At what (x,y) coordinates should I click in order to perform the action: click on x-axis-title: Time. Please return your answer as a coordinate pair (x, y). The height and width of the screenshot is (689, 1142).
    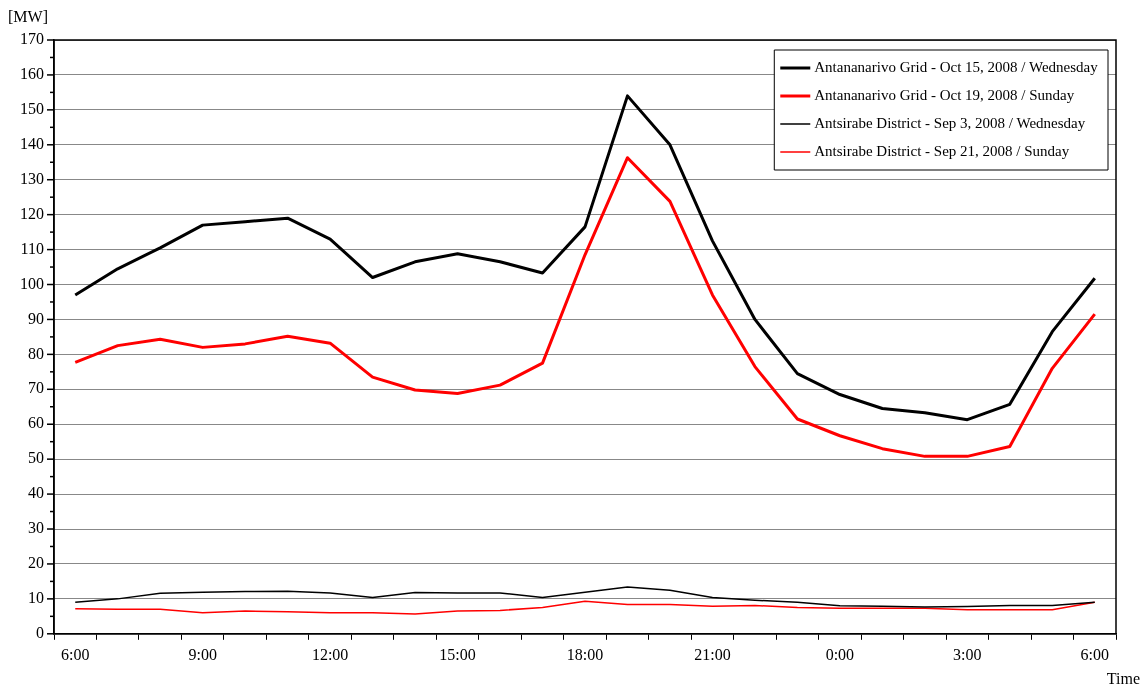
    Looking at the image, I should click on (1123, 679).